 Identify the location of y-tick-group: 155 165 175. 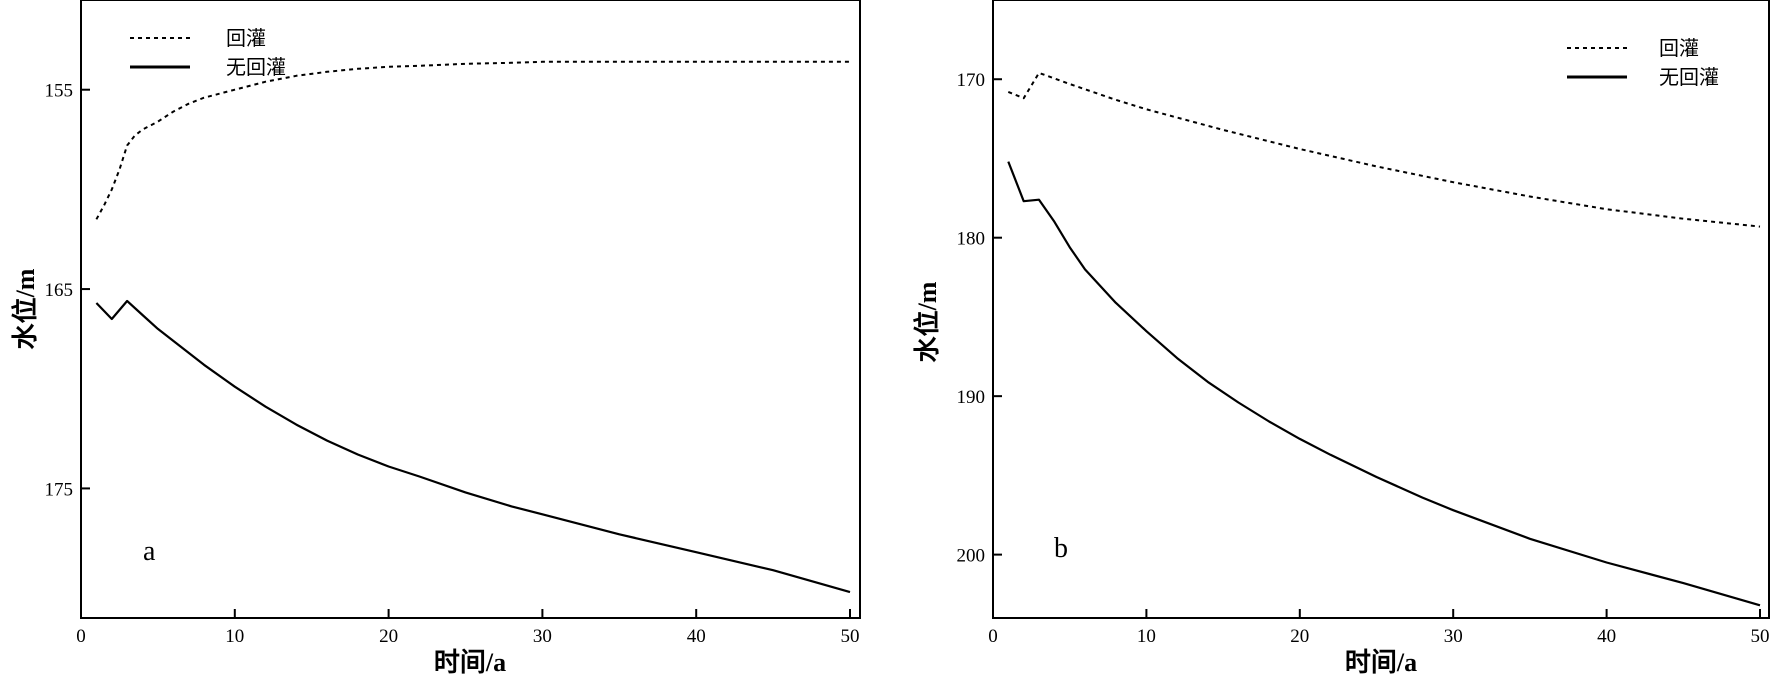
(67, 290).